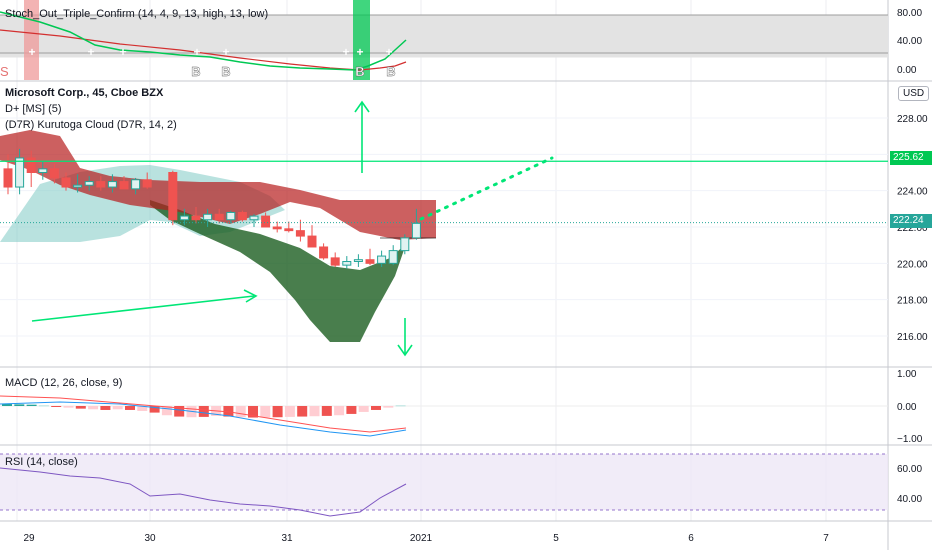 This screenshot has height=550, width=932. I want to click on price-tick-label: 216.00, so click(912, 337).